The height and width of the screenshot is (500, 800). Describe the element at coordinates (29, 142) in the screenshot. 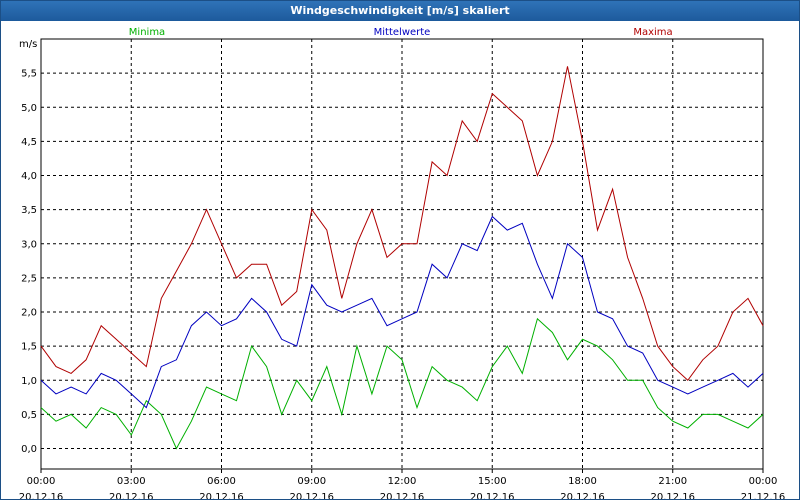

I see `y-tick-label: 4,5` at that location.